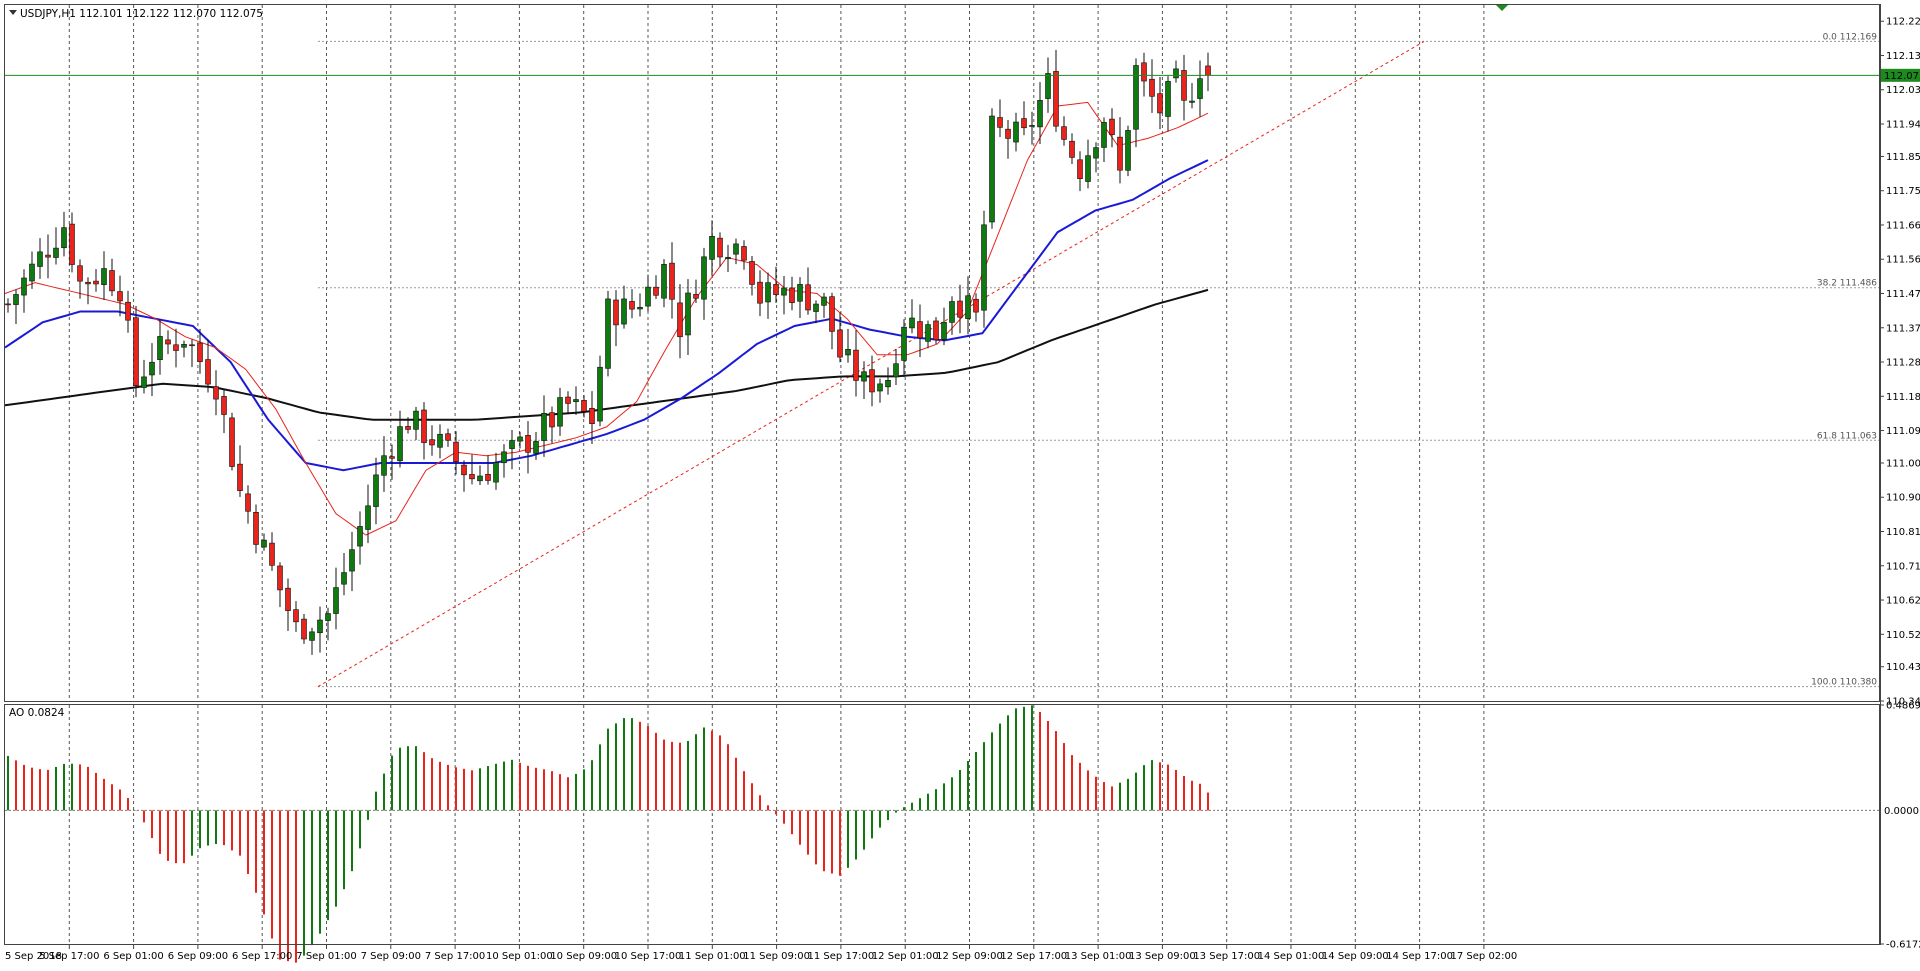  I want to click on time-axis-label: 5 Sep 17:00, so click(69, 956).